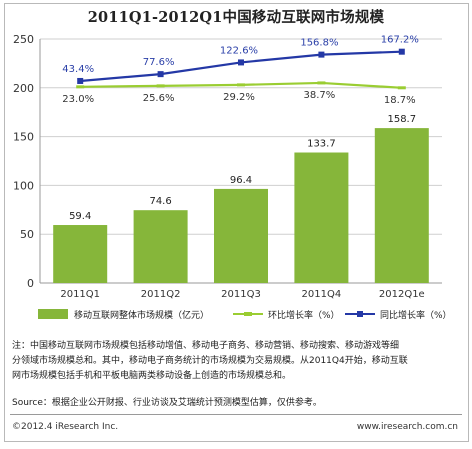  I want to click on website-text: www.iresearch.com.cn, so click(407, 427).